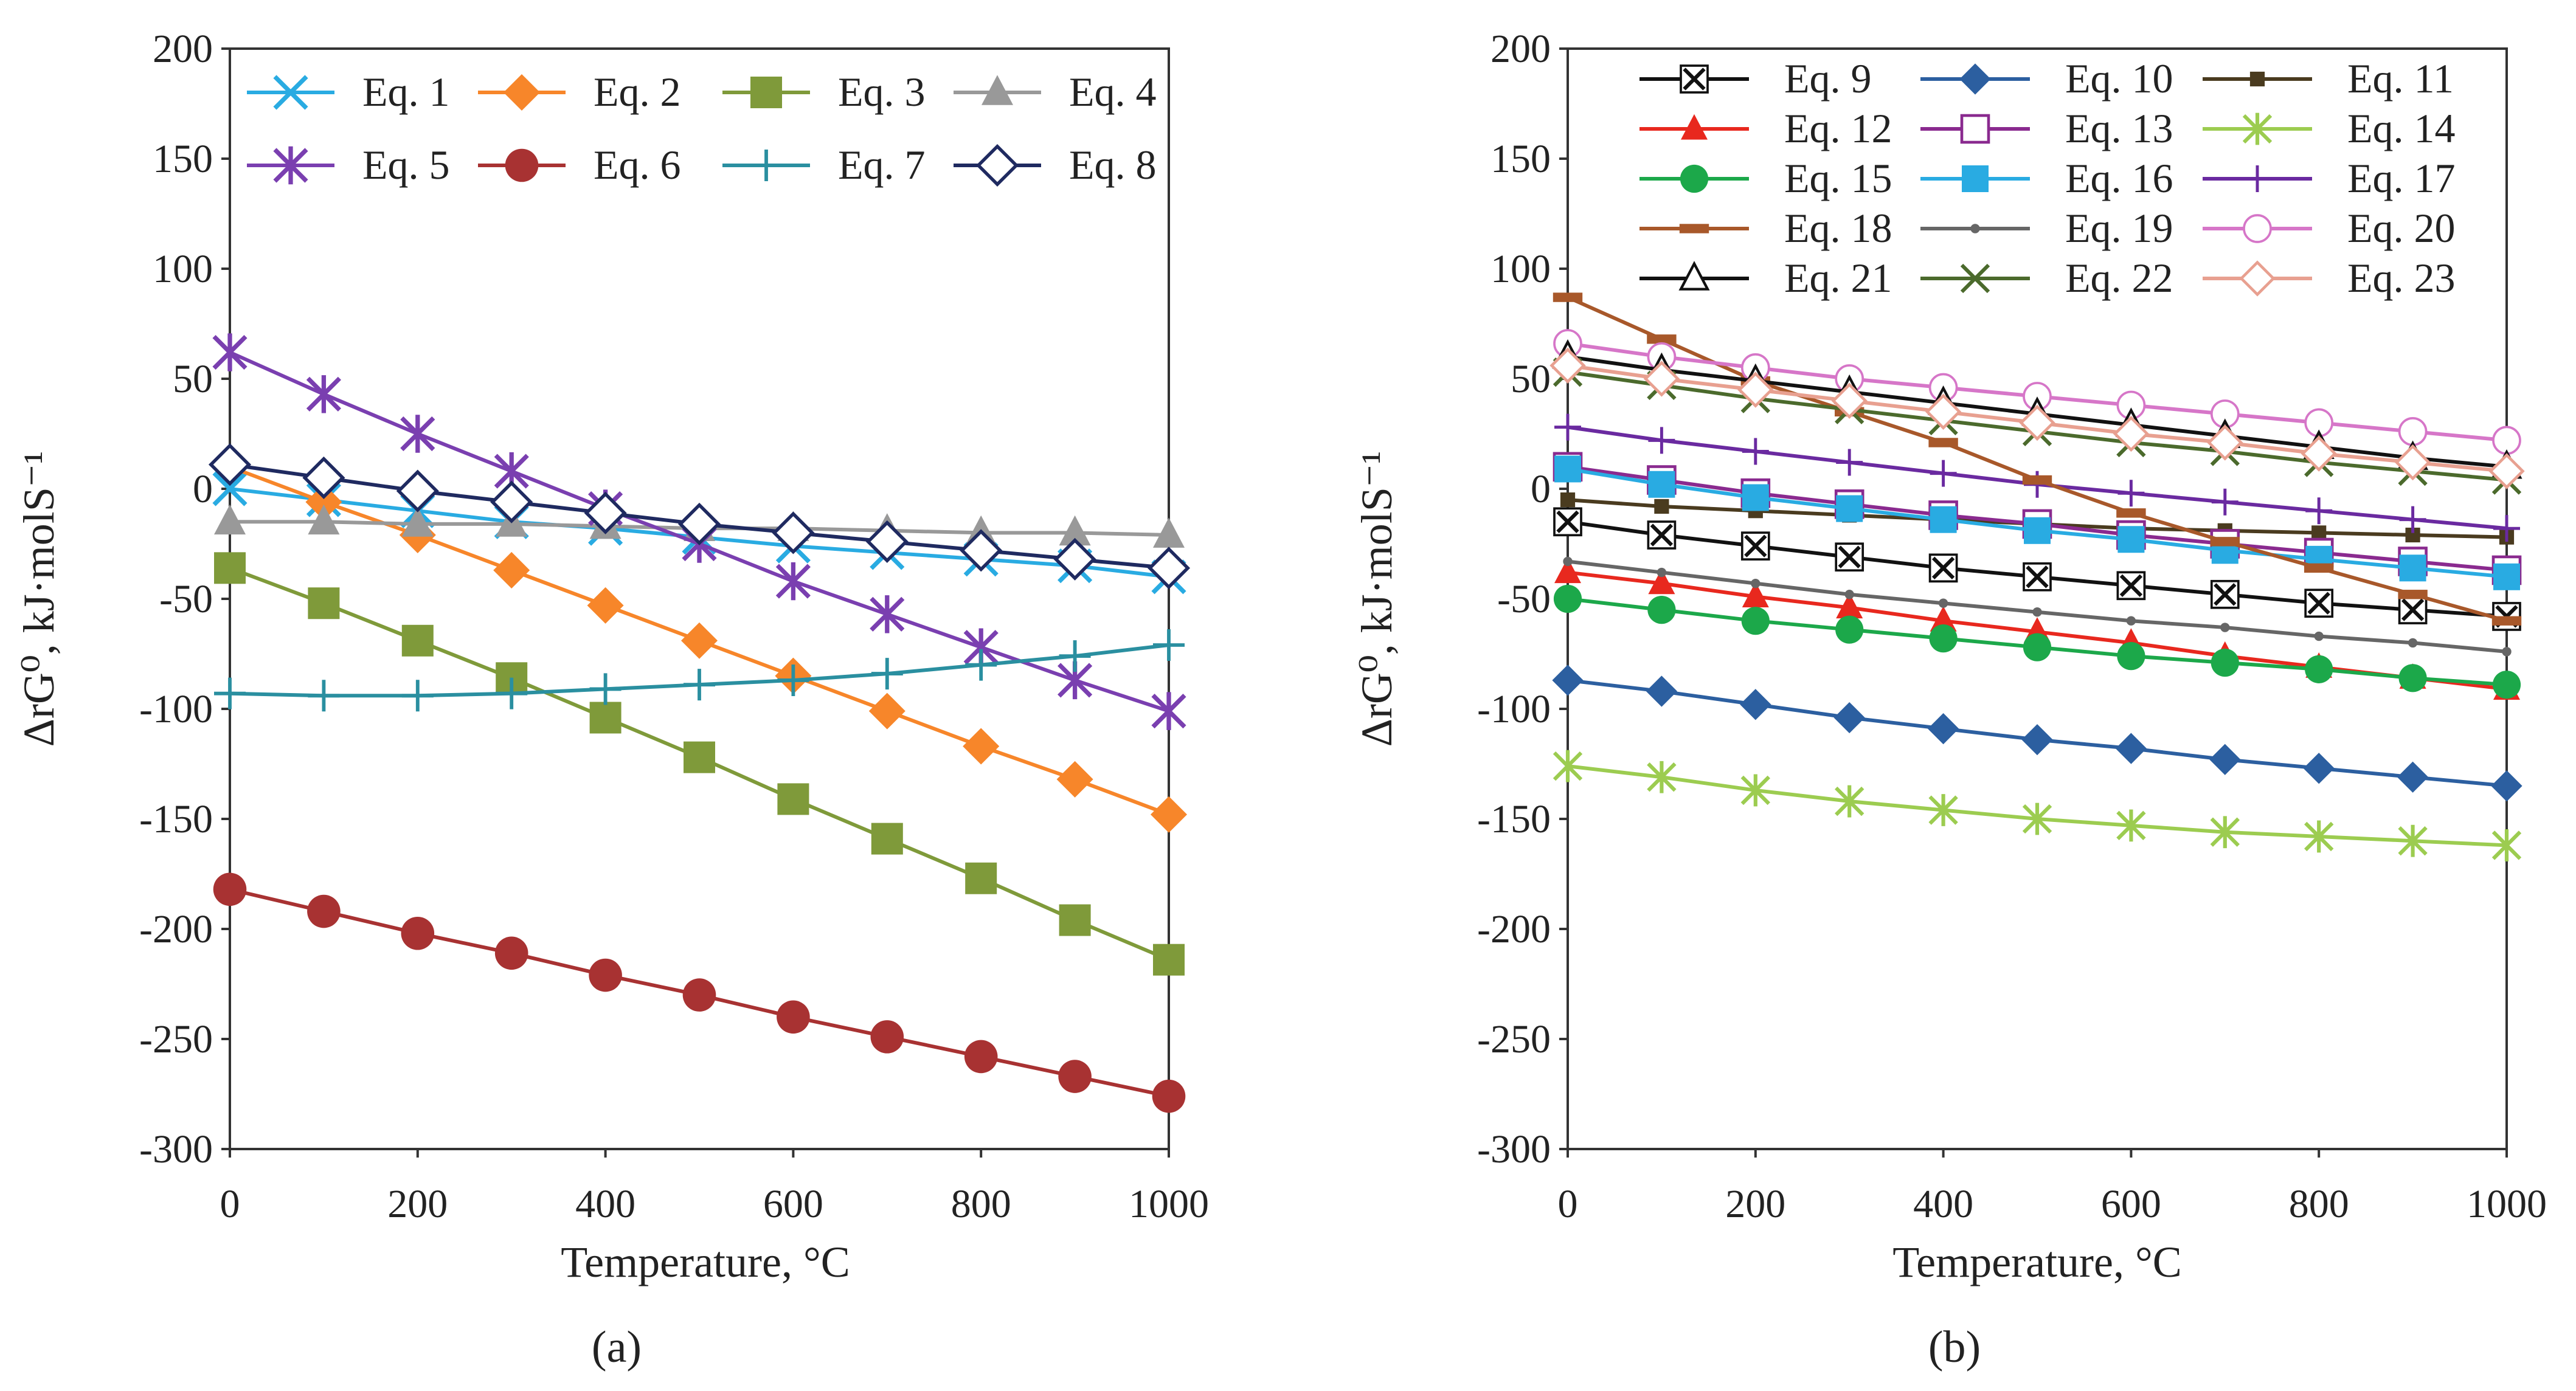 The image size is (2576, 1391). What do you see at coordinates (1514, 929) in the screenshot?
I see `panel-b-y-tick-label: -200` at bounding box center [1514, 929].